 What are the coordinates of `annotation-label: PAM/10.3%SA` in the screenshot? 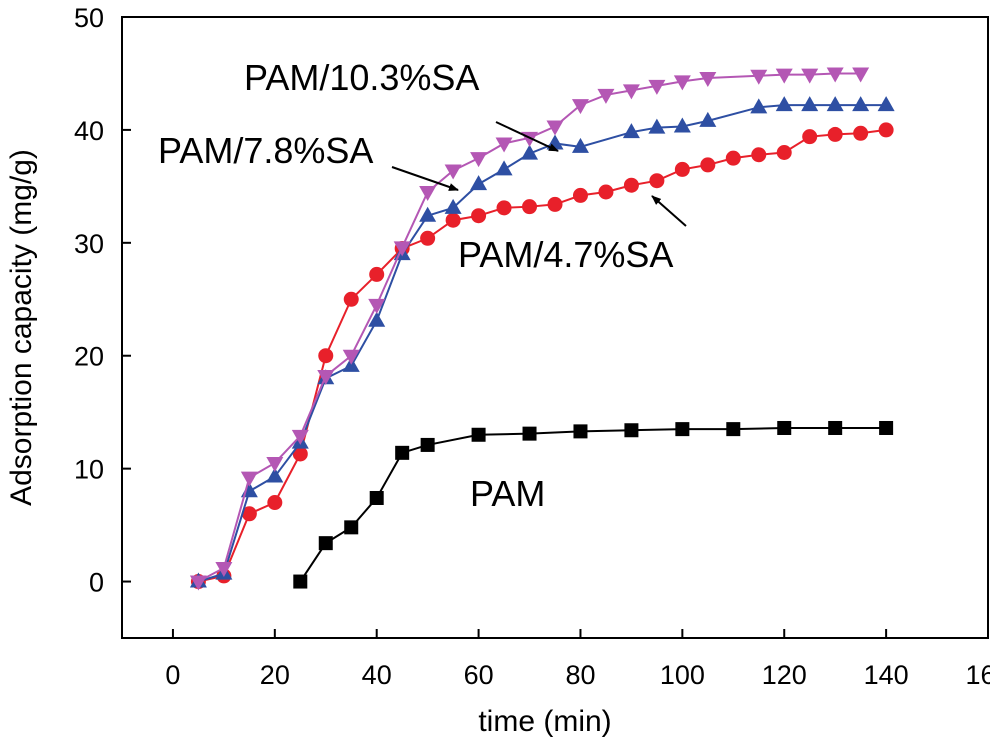 It's located at (361, 77).